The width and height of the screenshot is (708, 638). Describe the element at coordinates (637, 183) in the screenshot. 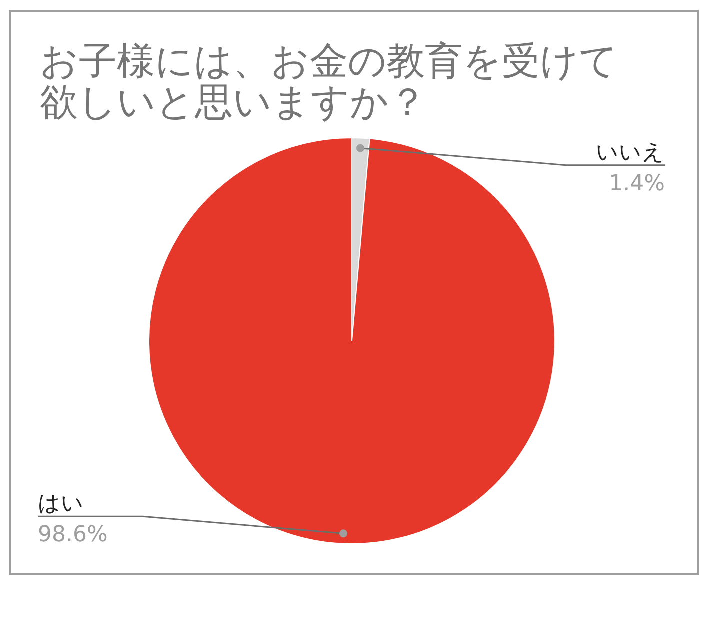

I see `data-label: 1.4%` at that location.